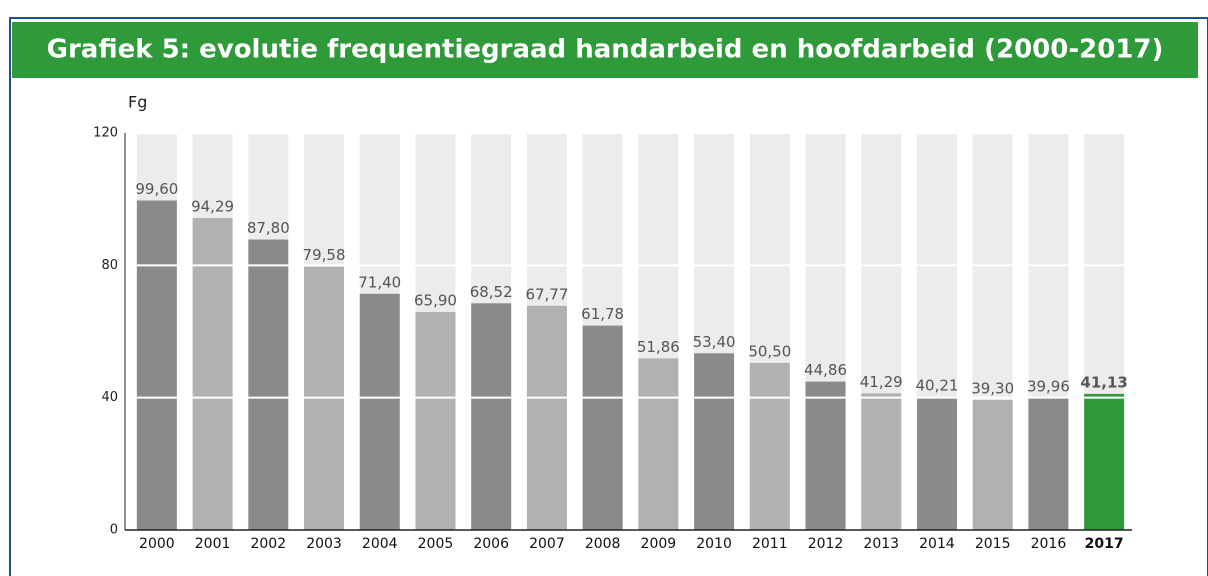  What do you see at coordinates (268, 544) in the screenshot?
I see `x-tick-label: 2002` at bounding box center [268, 544].